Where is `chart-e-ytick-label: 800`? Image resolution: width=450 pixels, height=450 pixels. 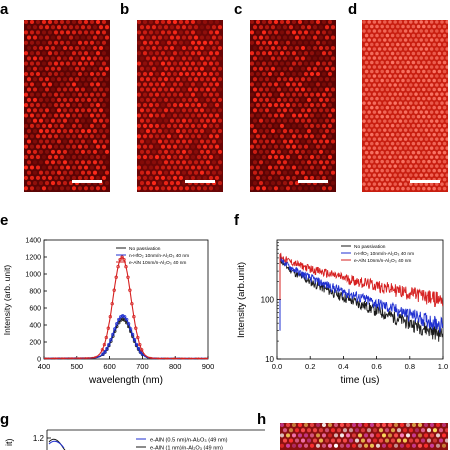
chart-e-ytick-label: 800 is located at coordinates (35, 292).